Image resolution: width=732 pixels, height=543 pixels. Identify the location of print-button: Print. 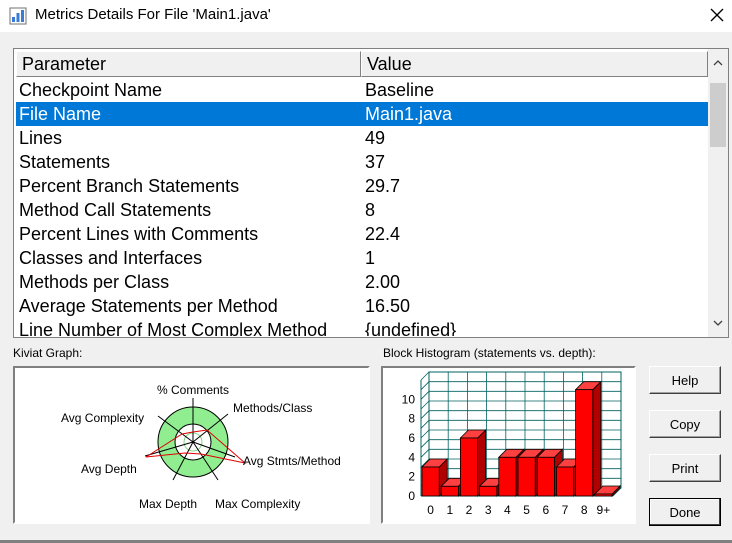
(685, 468).